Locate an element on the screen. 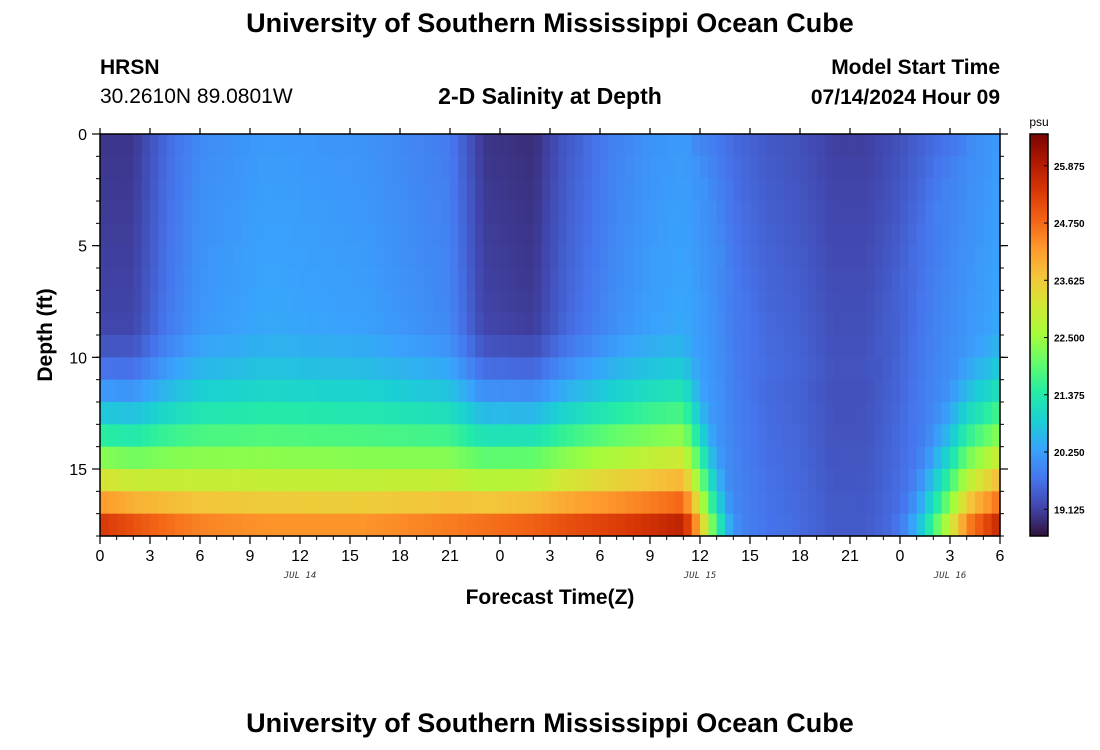  y-tick-label: 15 is located at coordinates (78, 470).